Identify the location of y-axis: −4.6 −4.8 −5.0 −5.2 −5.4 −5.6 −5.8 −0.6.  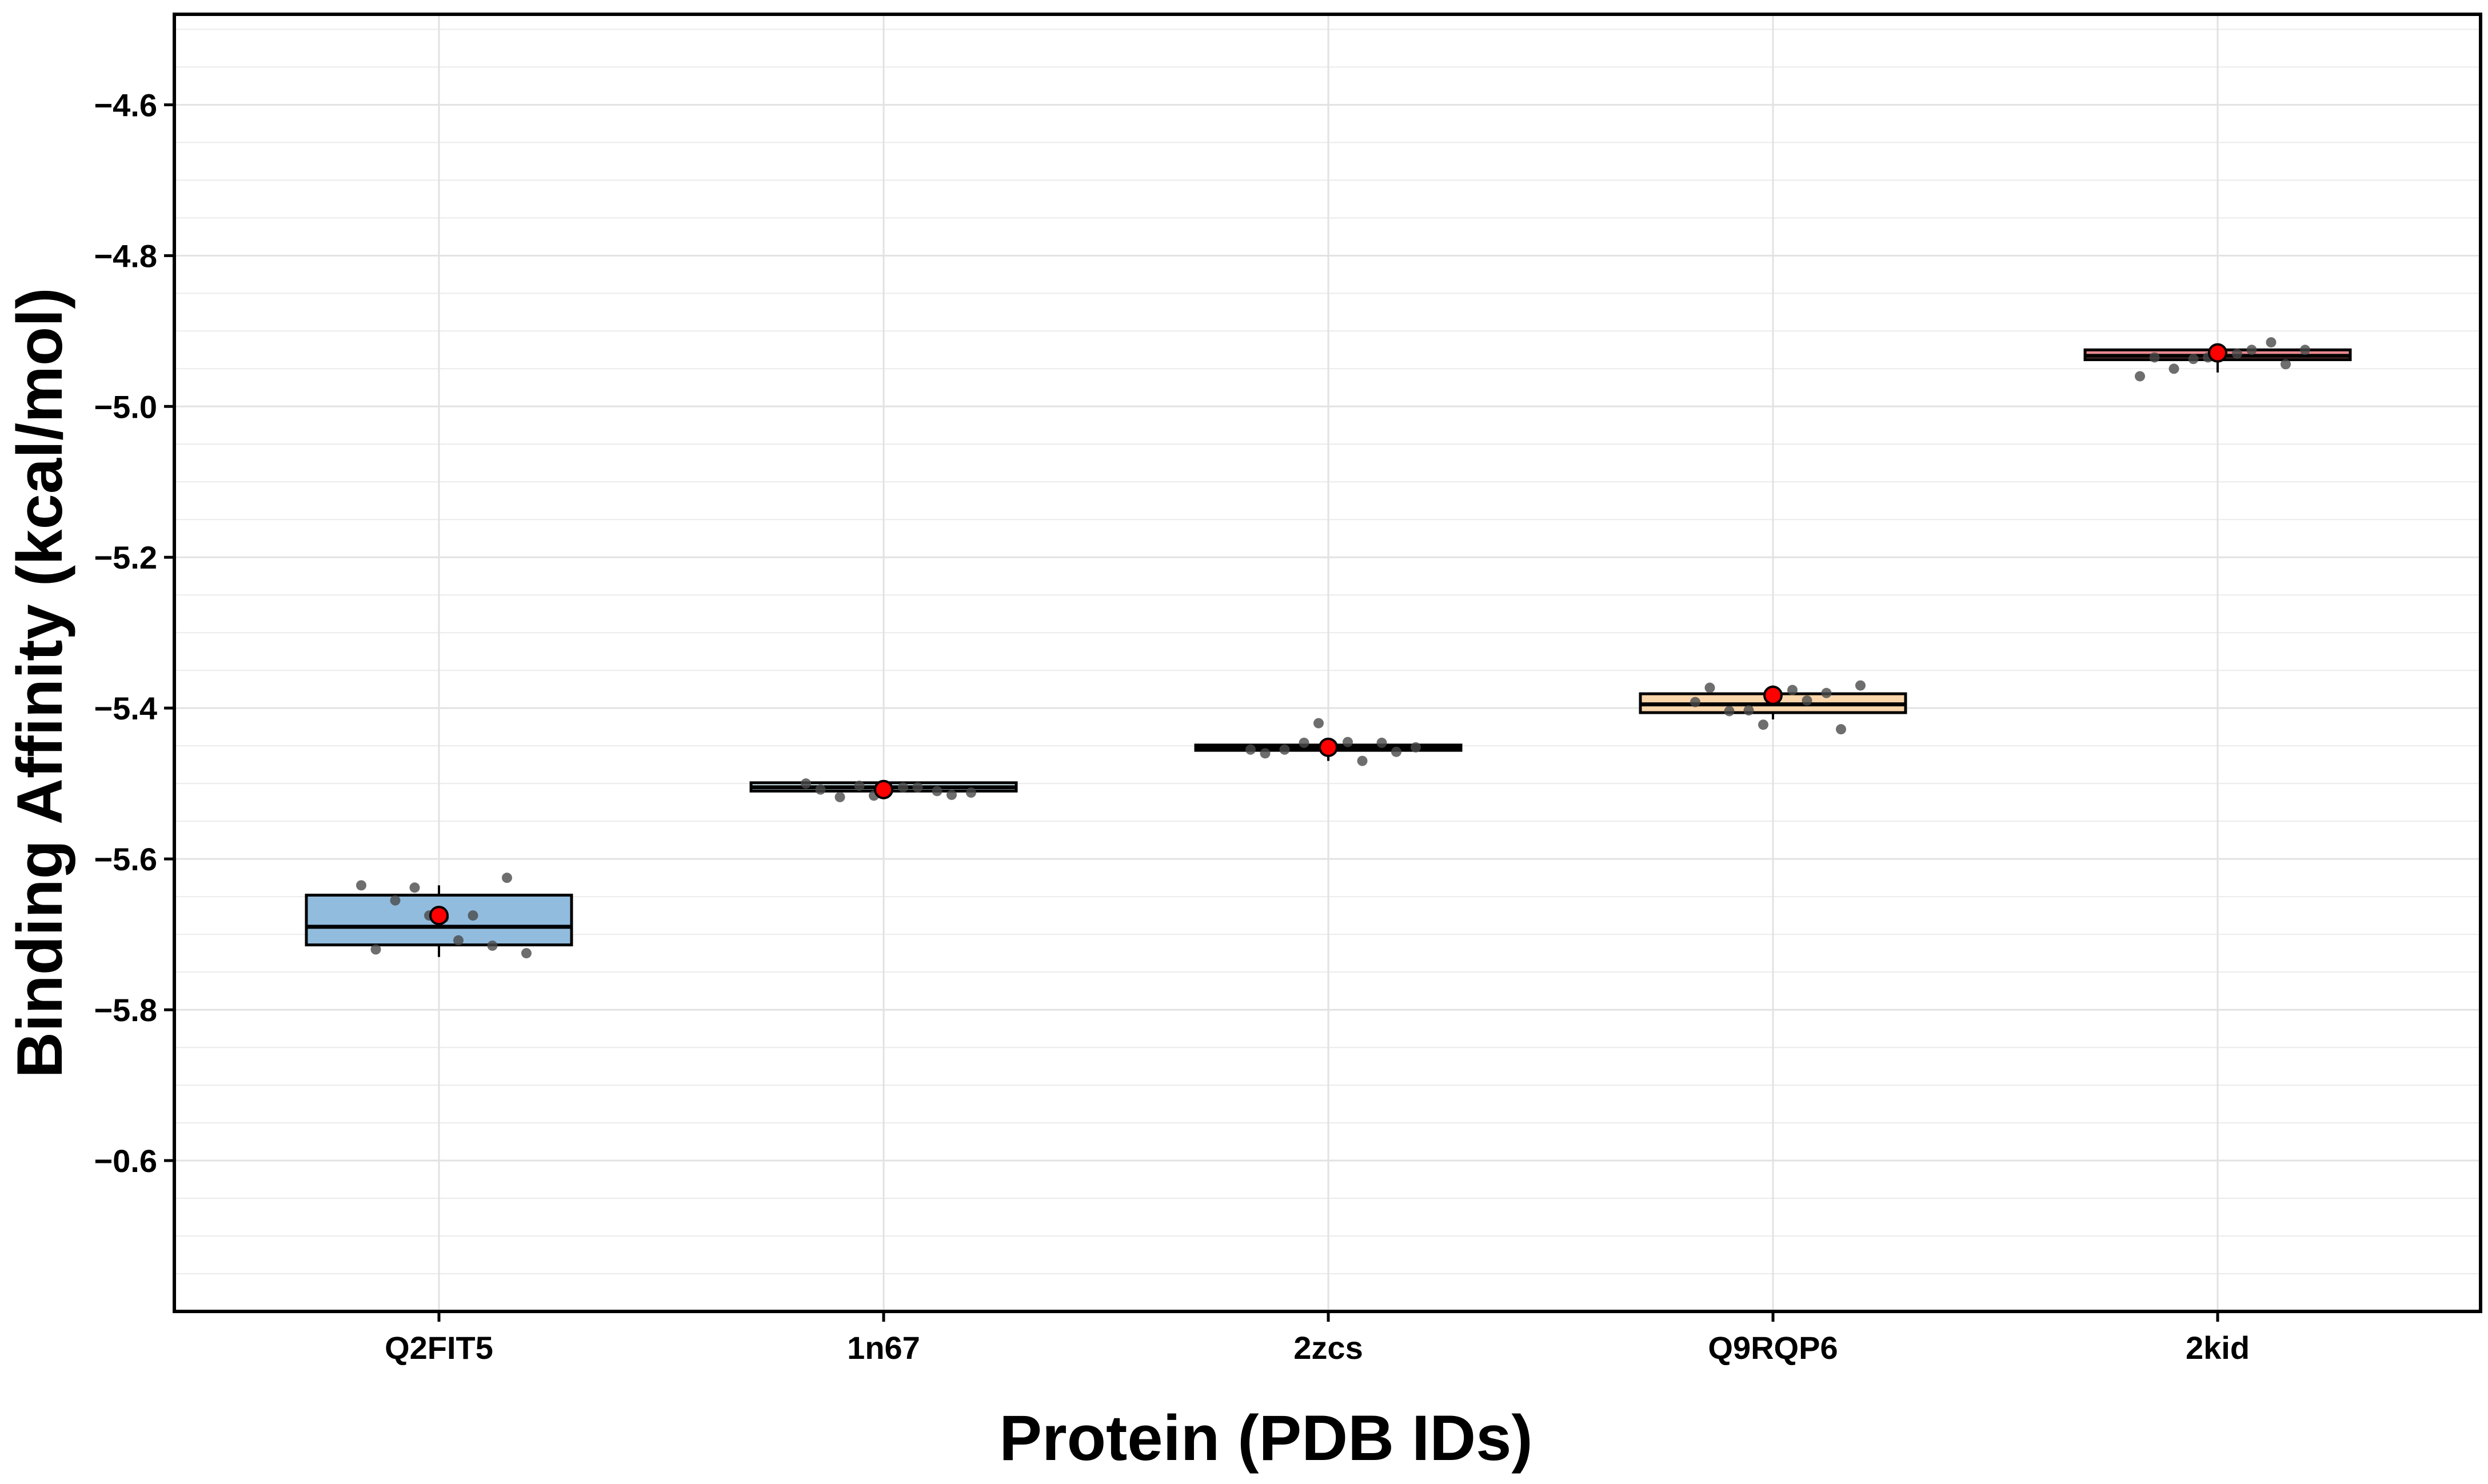
(134, 633).